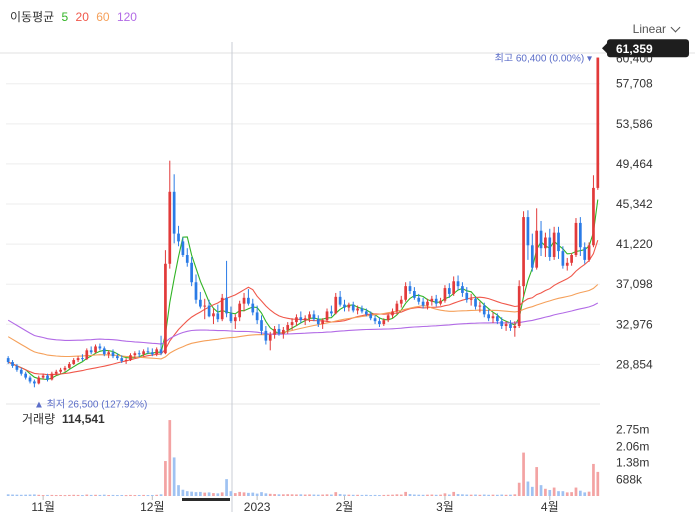 Image resolution: width=695 pixels, height=522 pixels. I want to click on current-price-badge, so click(648, 48).